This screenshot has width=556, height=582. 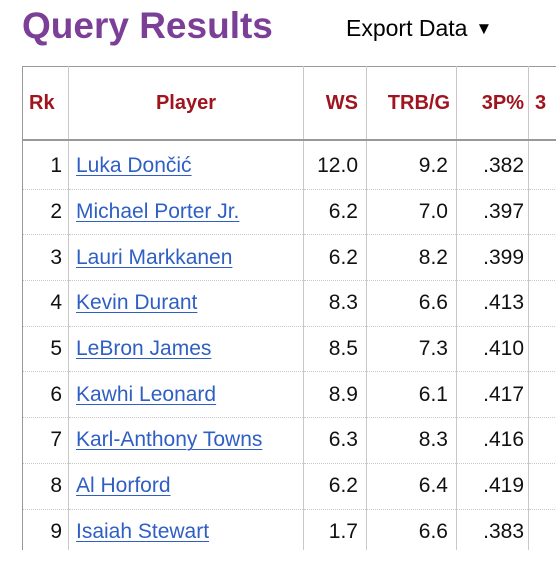 I want to click on ws-cell: 1.7, so click(x=335, y=529).